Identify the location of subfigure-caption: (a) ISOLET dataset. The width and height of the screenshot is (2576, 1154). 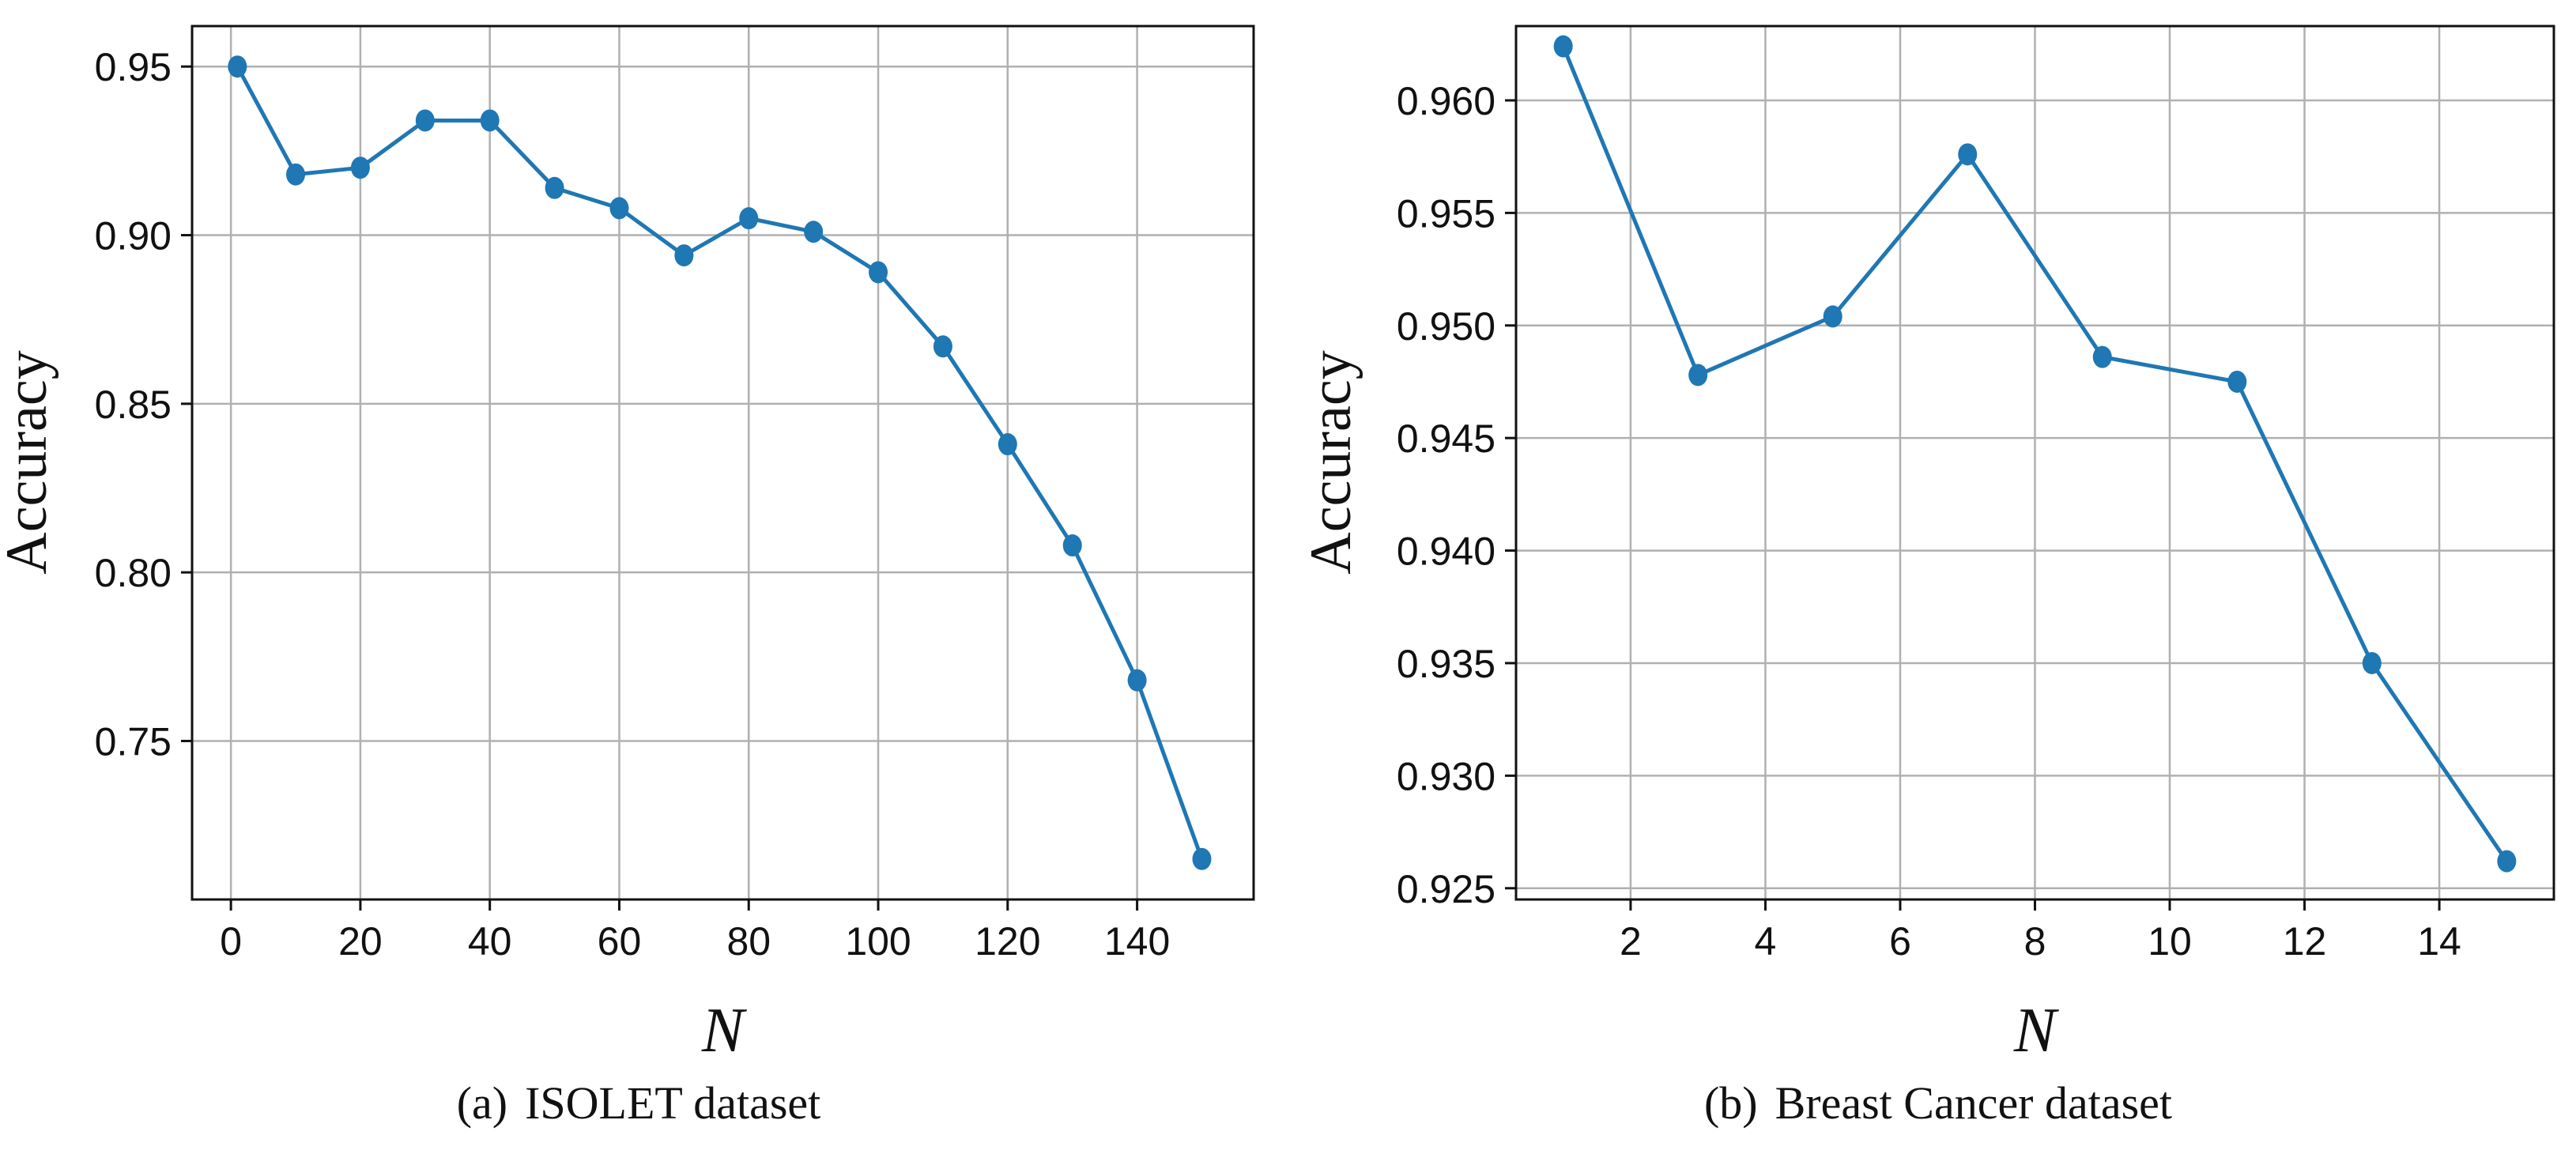
(639, 1103).